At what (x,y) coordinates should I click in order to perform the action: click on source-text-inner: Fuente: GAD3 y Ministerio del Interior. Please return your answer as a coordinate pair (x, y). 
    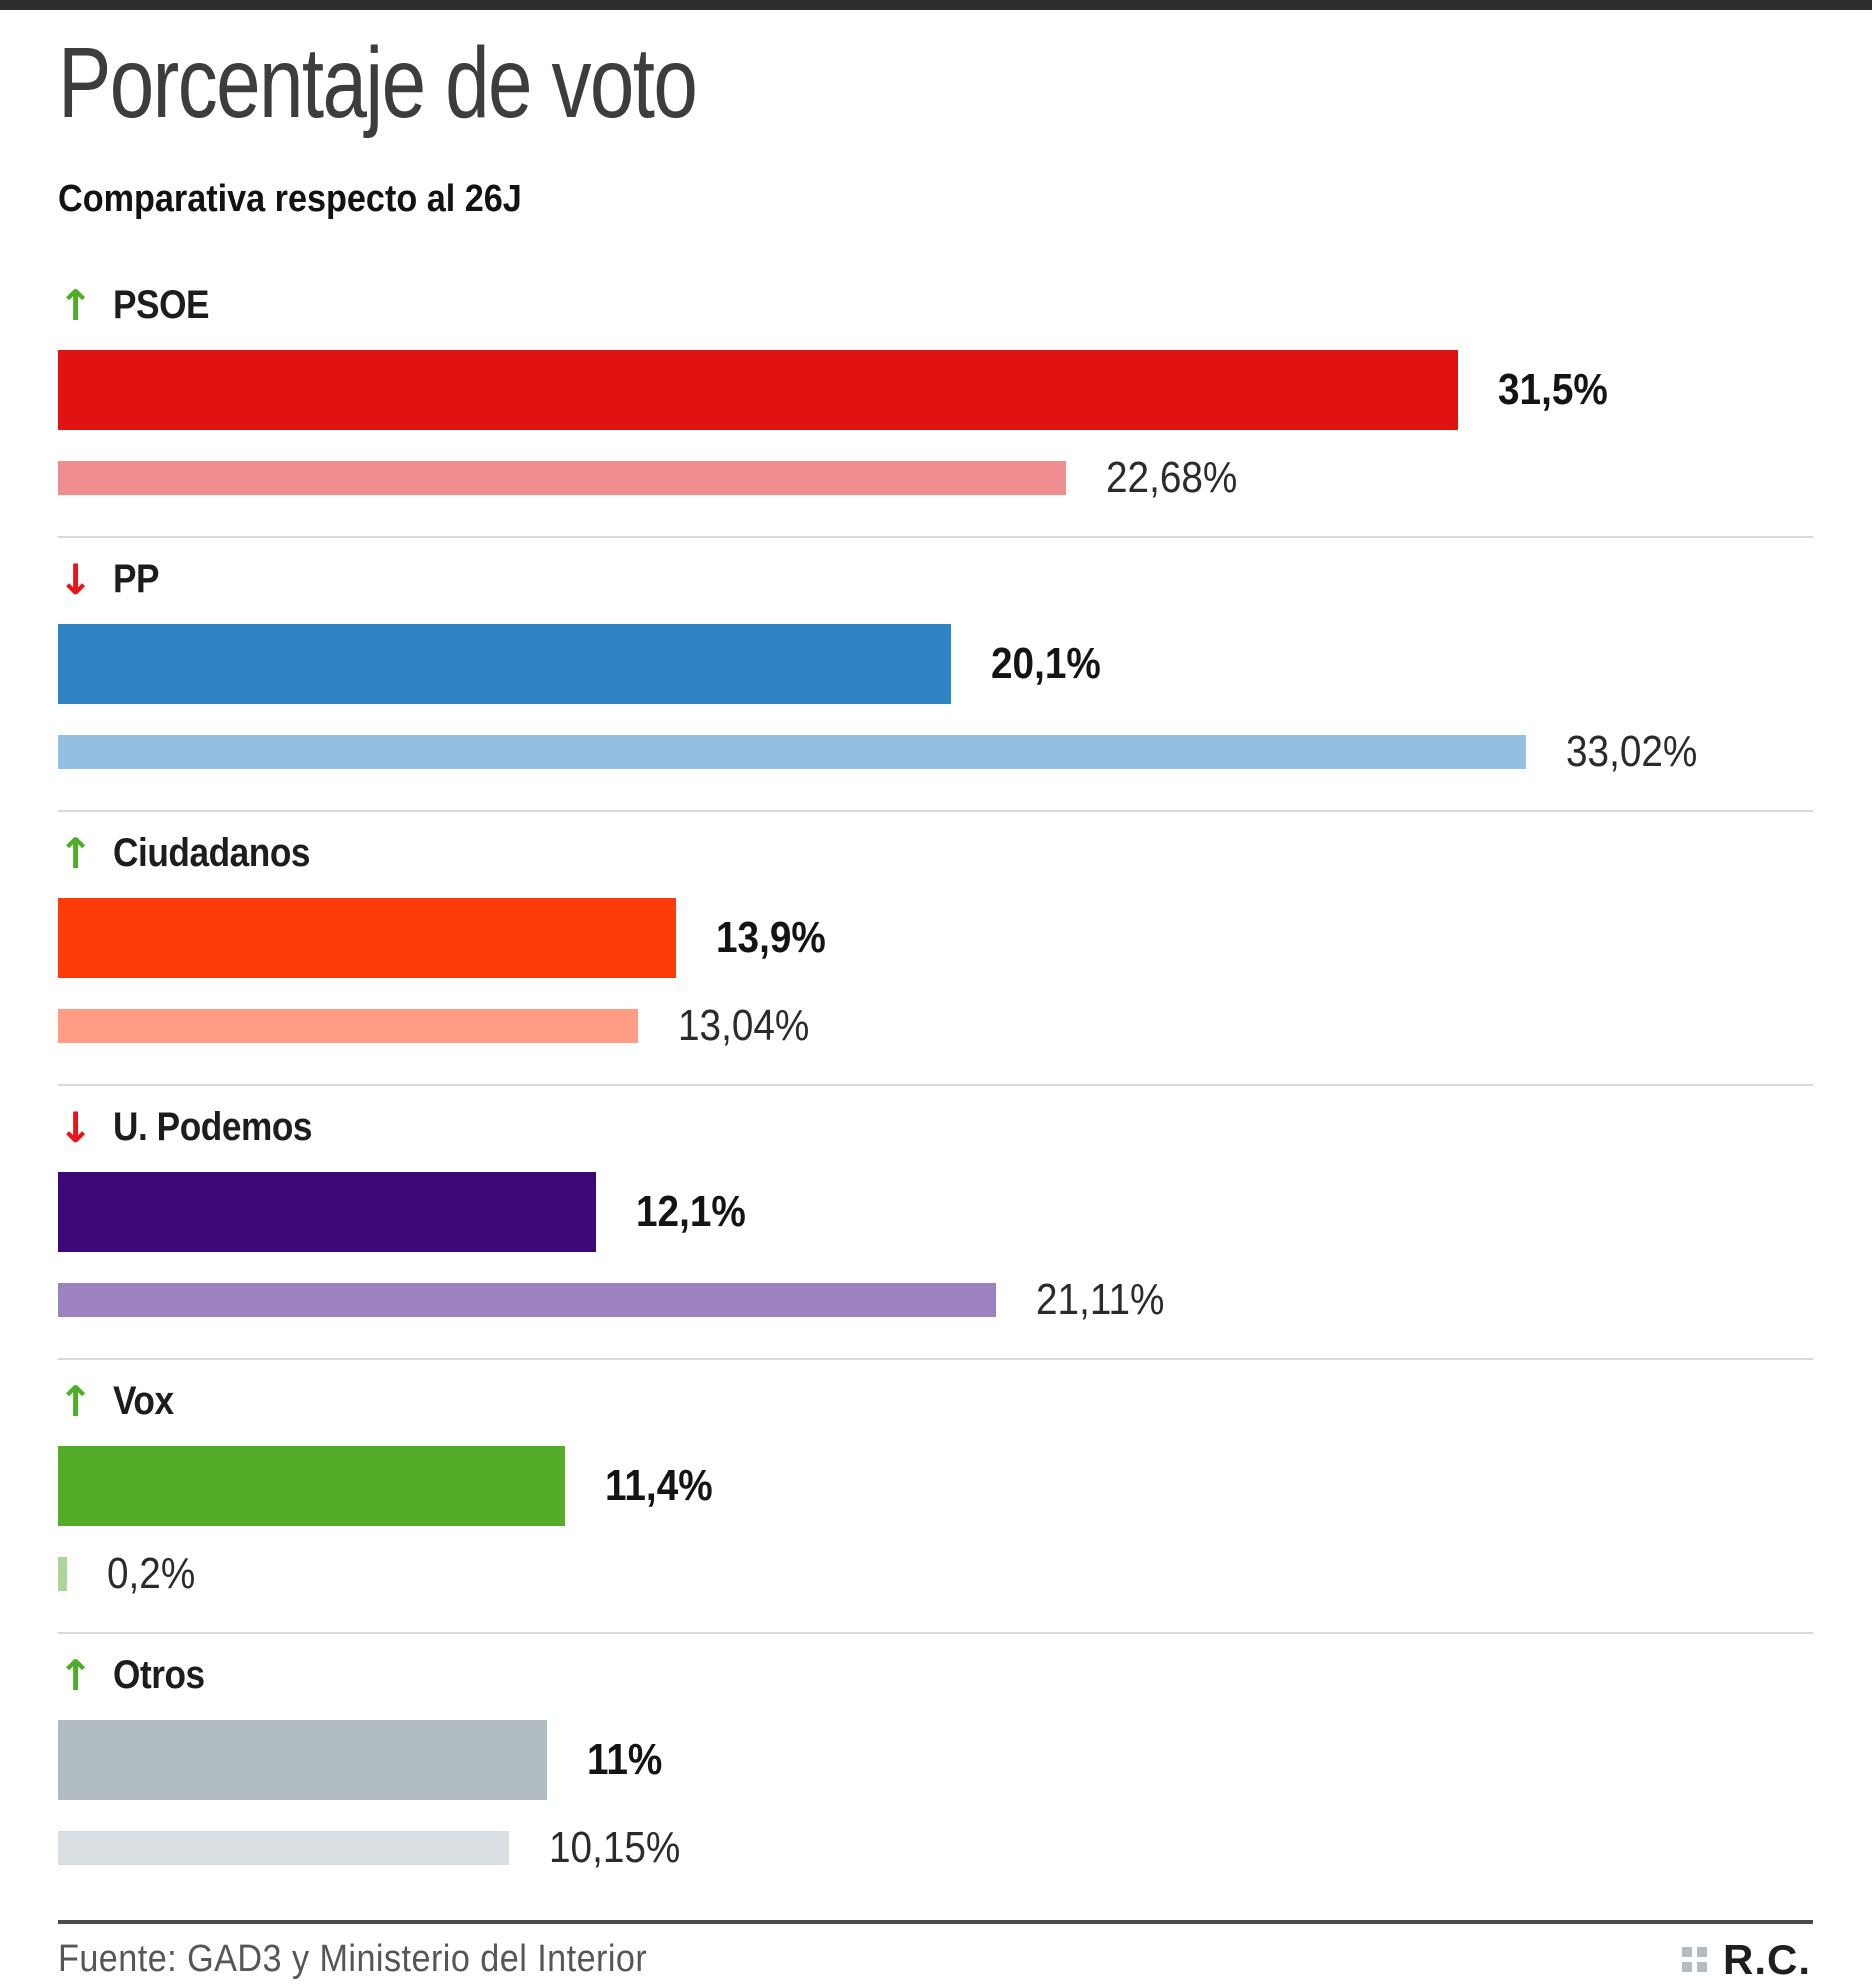
    Looking at the image, I should click on (353, 1959).